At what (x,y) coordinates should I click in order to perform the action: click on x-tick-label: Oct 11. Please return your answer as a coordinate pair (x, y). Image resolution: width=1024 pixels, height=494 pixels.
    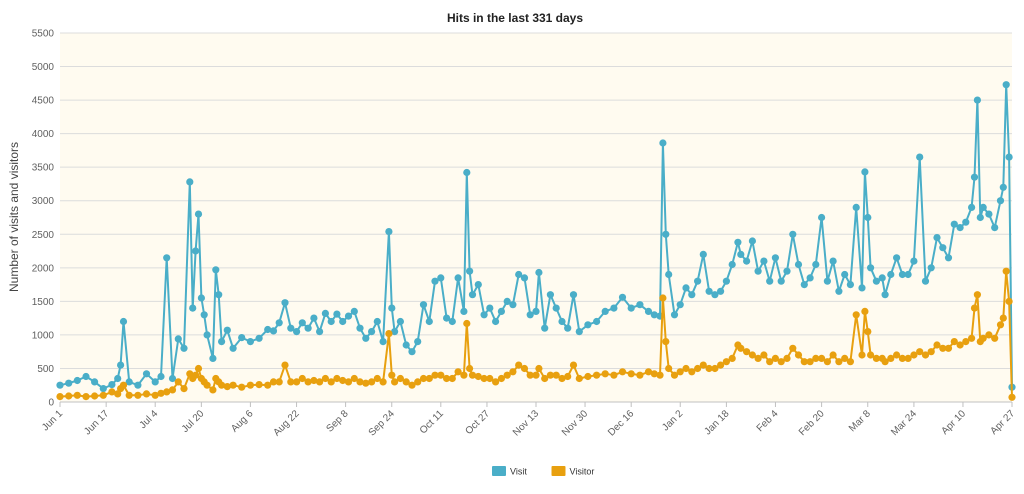
    Looking at the image, I should click on (432, 422).